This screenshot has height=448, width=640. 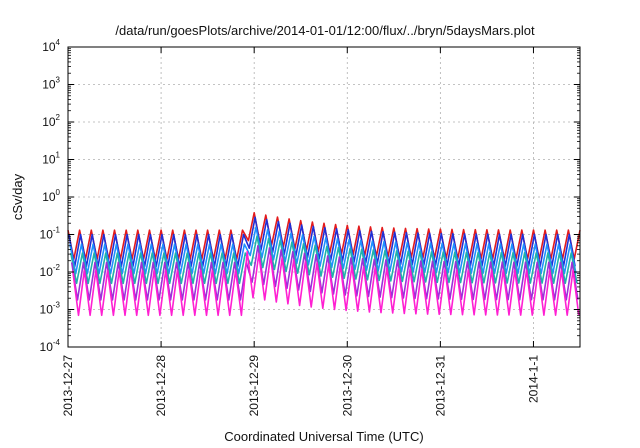 I want to click on y-tick-label: 10², so click(x=51, y=121).